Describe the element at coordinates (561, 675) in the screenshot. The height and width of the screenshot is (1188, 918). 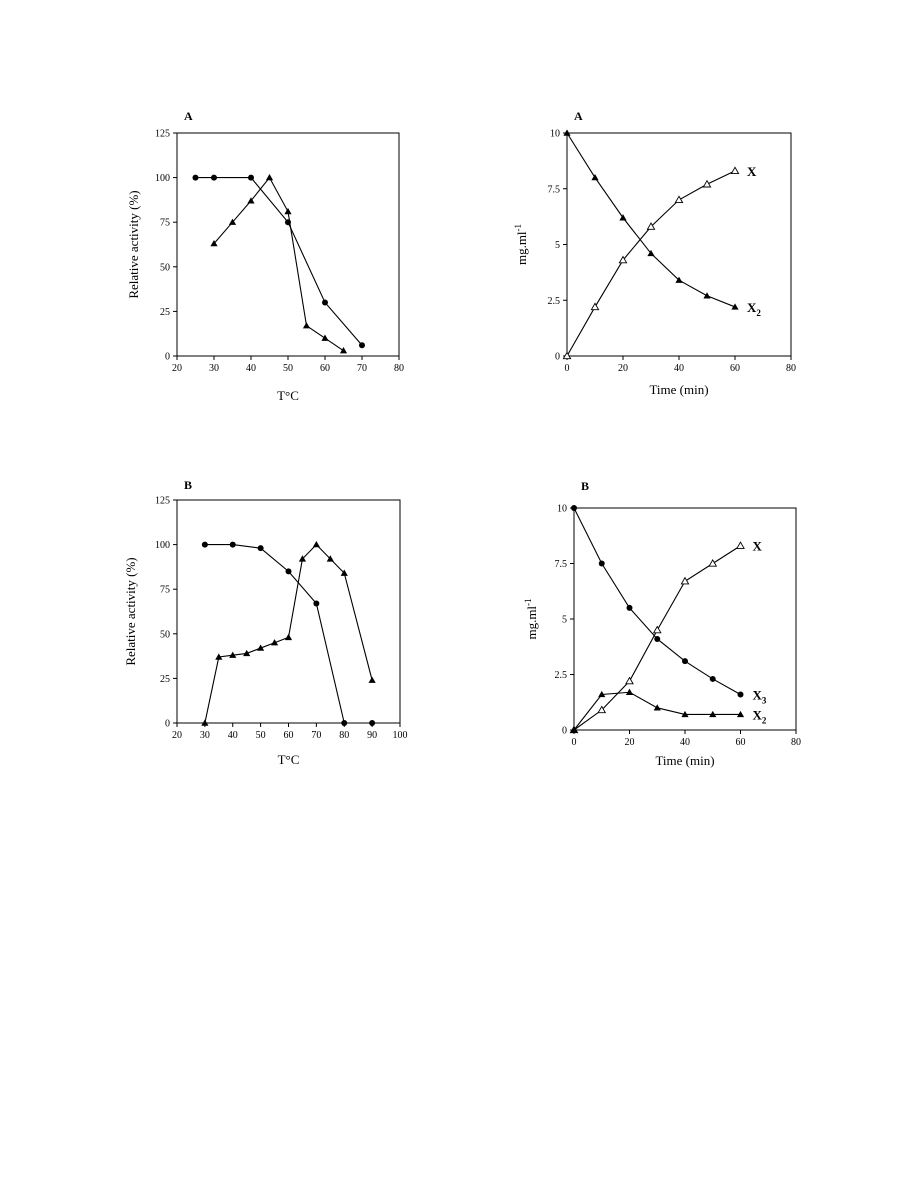
I see `y-tick-label: 2.5` at that location.